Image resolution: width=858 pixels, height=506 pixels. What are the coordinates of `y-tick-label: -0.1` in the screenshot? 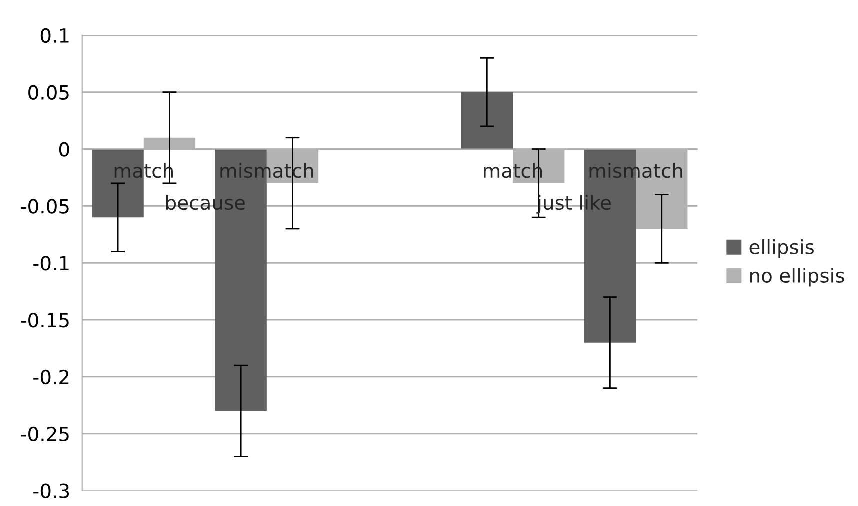 It's located at (51, 263).